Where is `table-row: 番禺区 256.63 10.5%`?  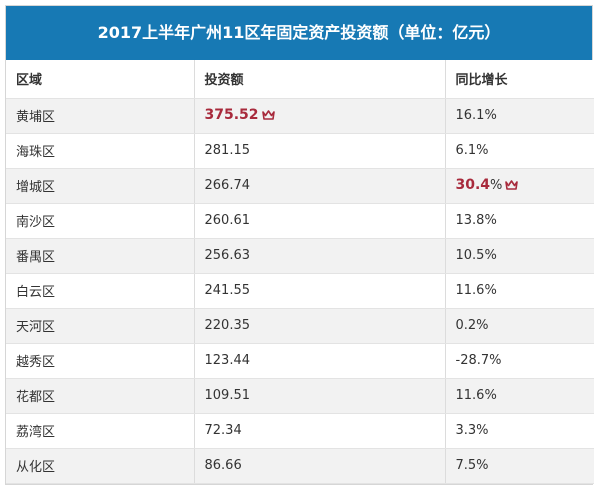
table-row: 番禺区 256.63 10.5% is located at coordinates (300, 256).